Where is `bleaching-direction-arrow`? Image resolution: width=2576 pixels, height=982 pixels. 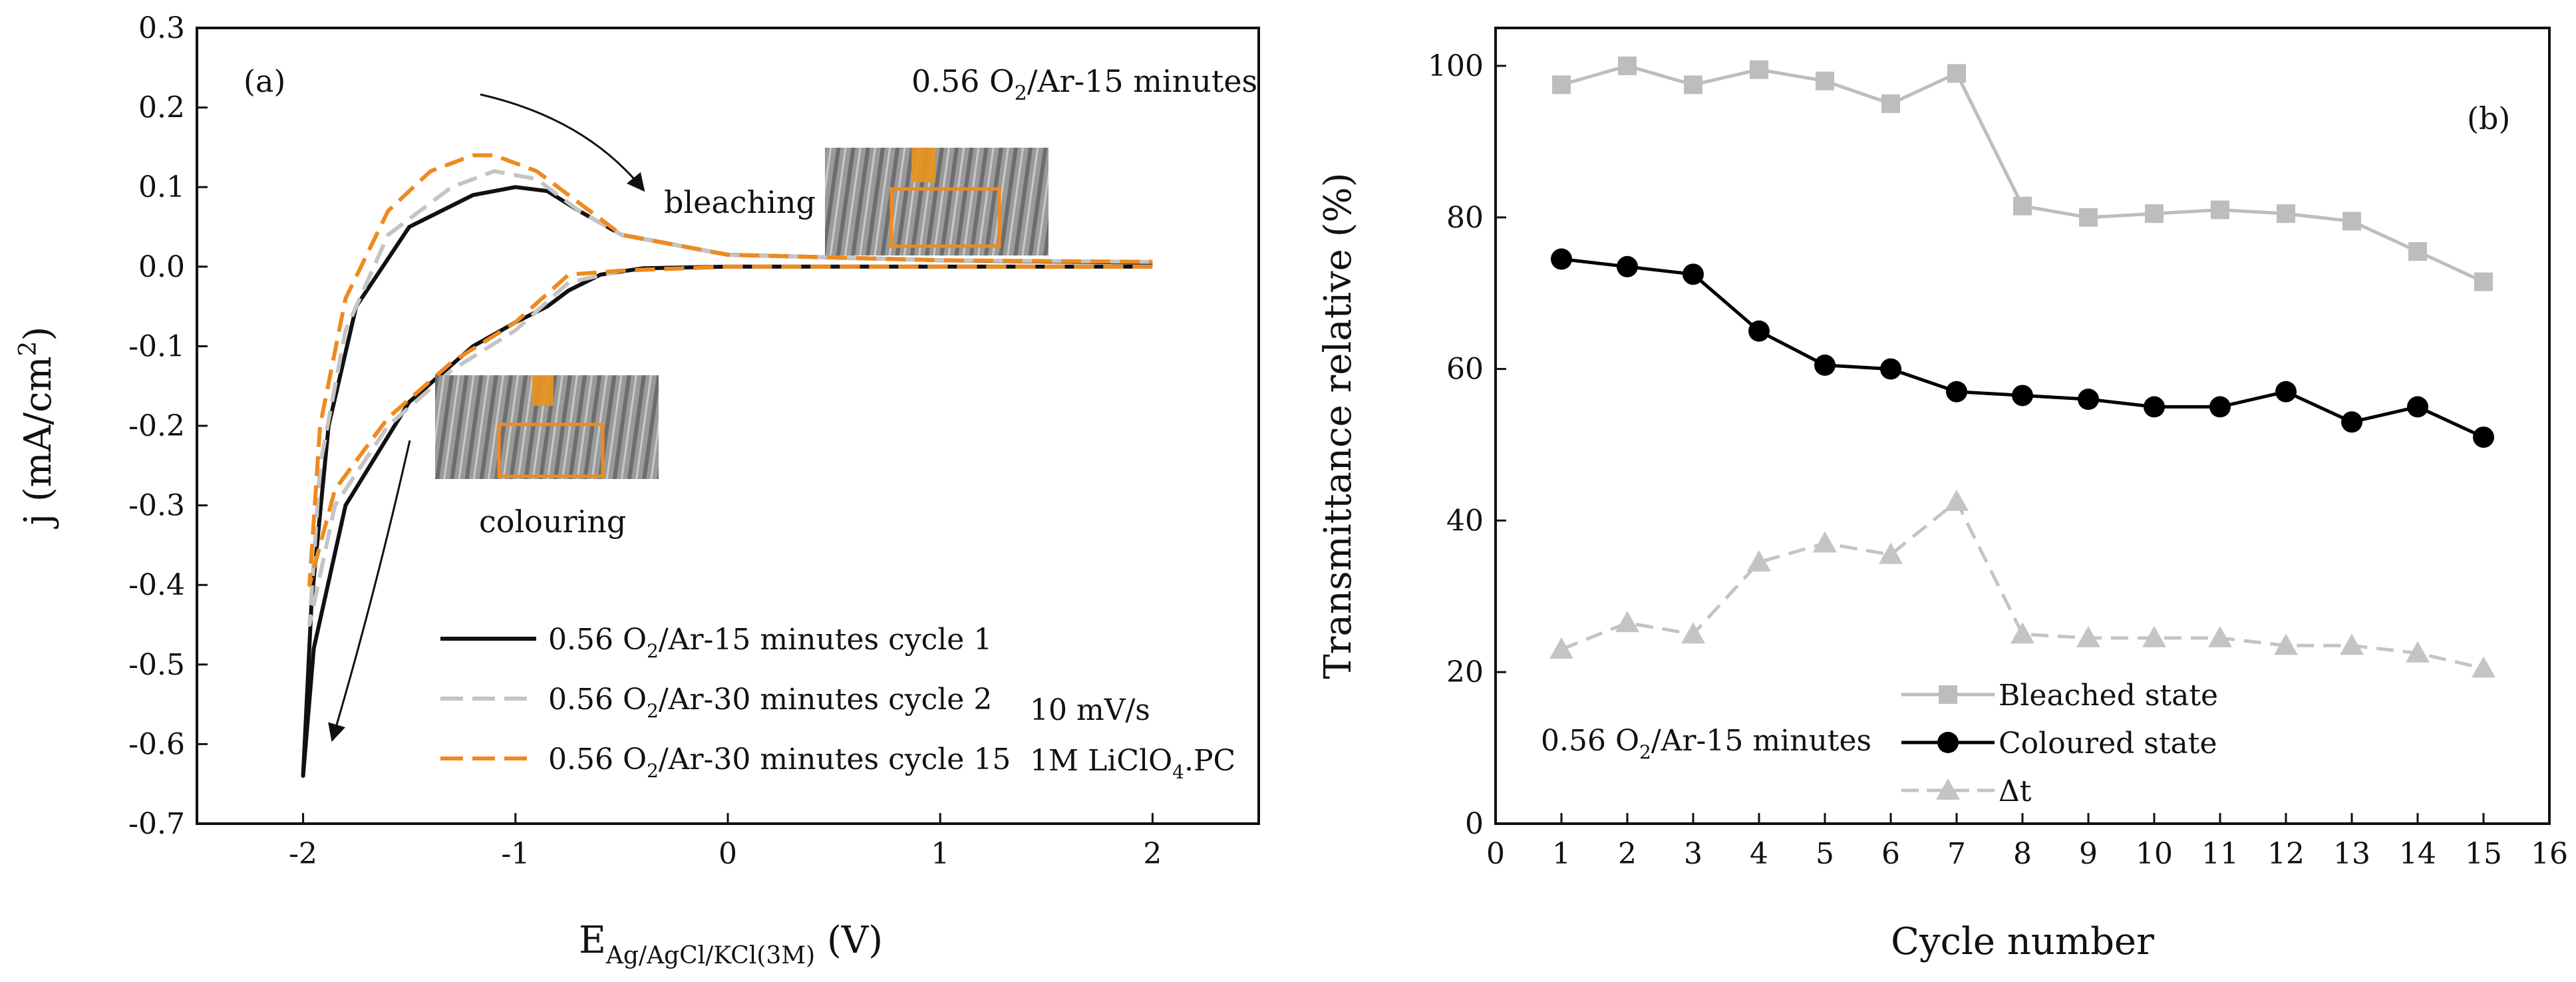 bleaching-direction-arrow is located at coordinates (562, 143).